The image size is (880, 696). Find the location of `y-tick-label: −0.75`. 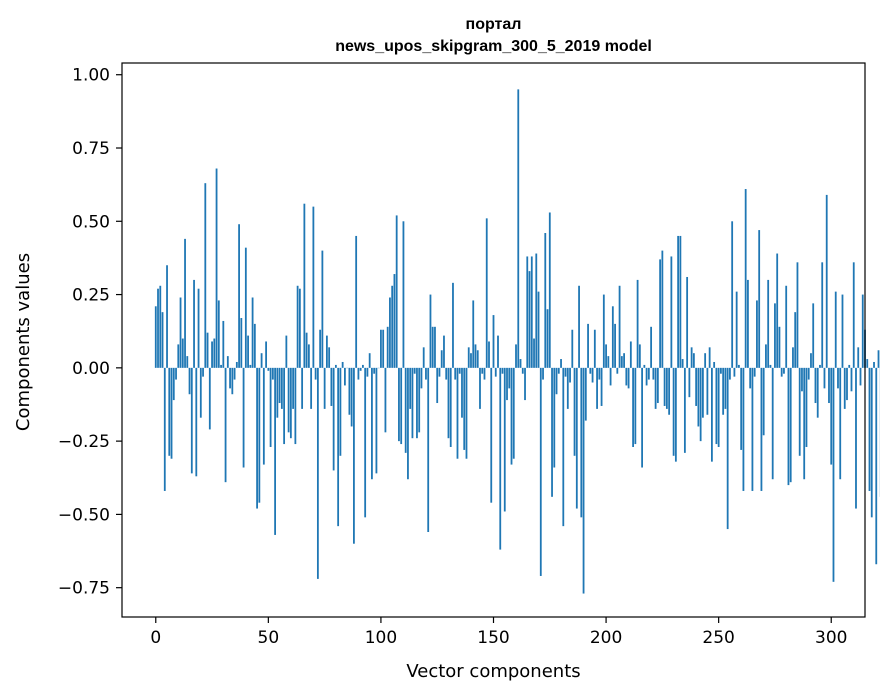

y-tick-label: −0.75 is located at coordinates (84, 589).